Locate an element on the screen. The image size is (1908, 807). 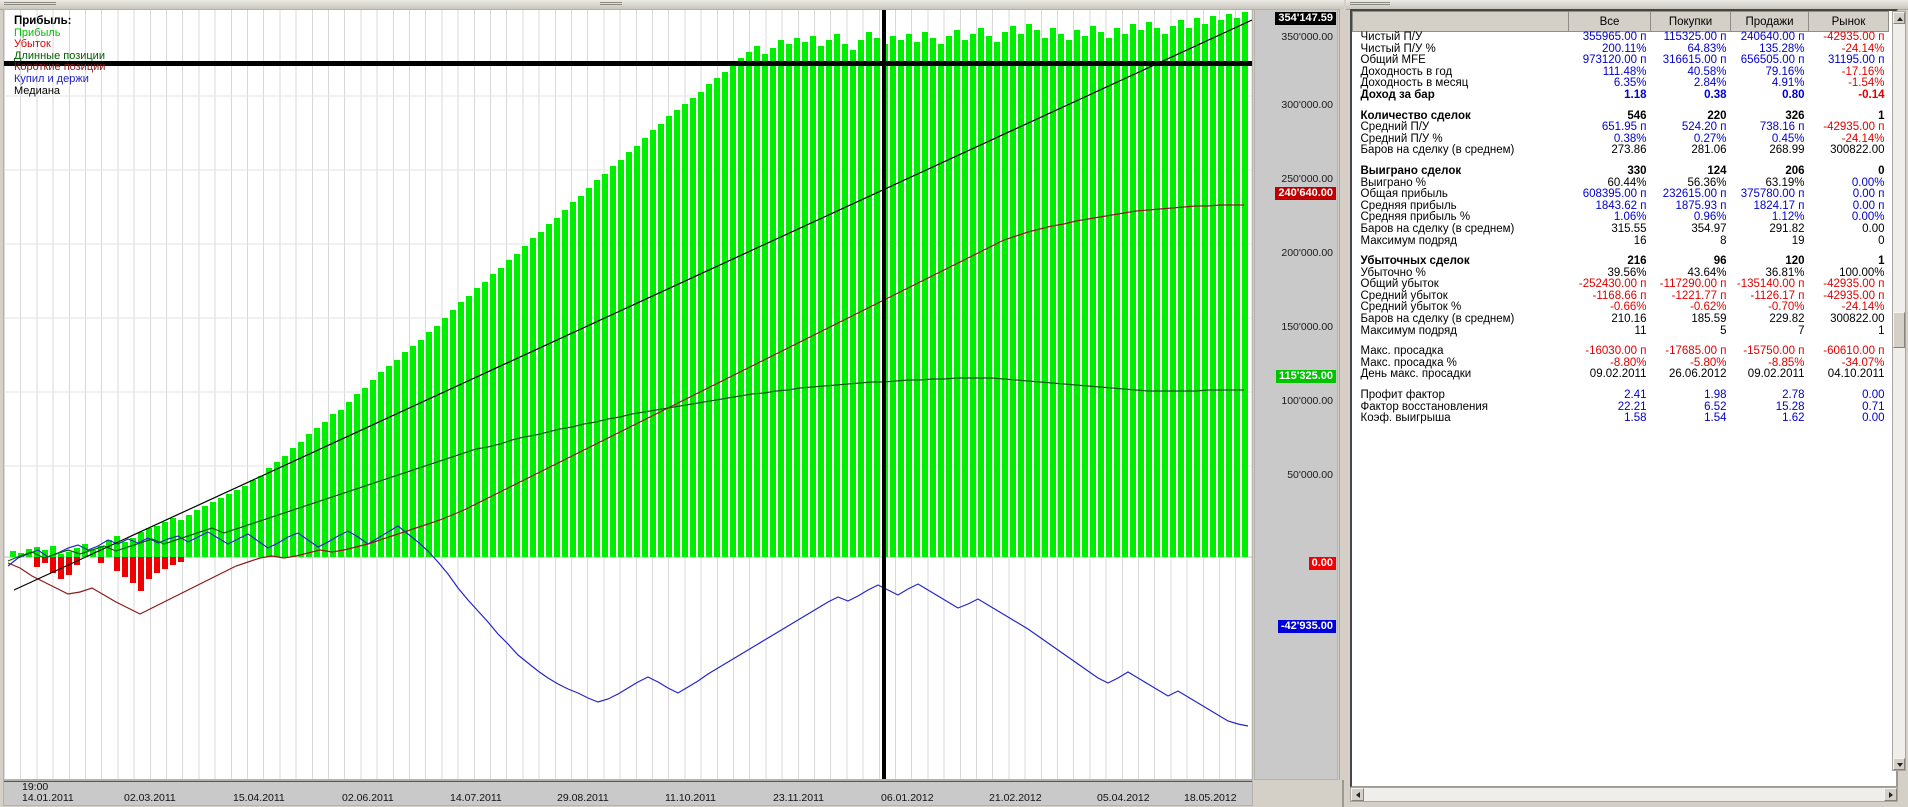
stat-label: Средний П/У is located at coordinates (1395, 127).